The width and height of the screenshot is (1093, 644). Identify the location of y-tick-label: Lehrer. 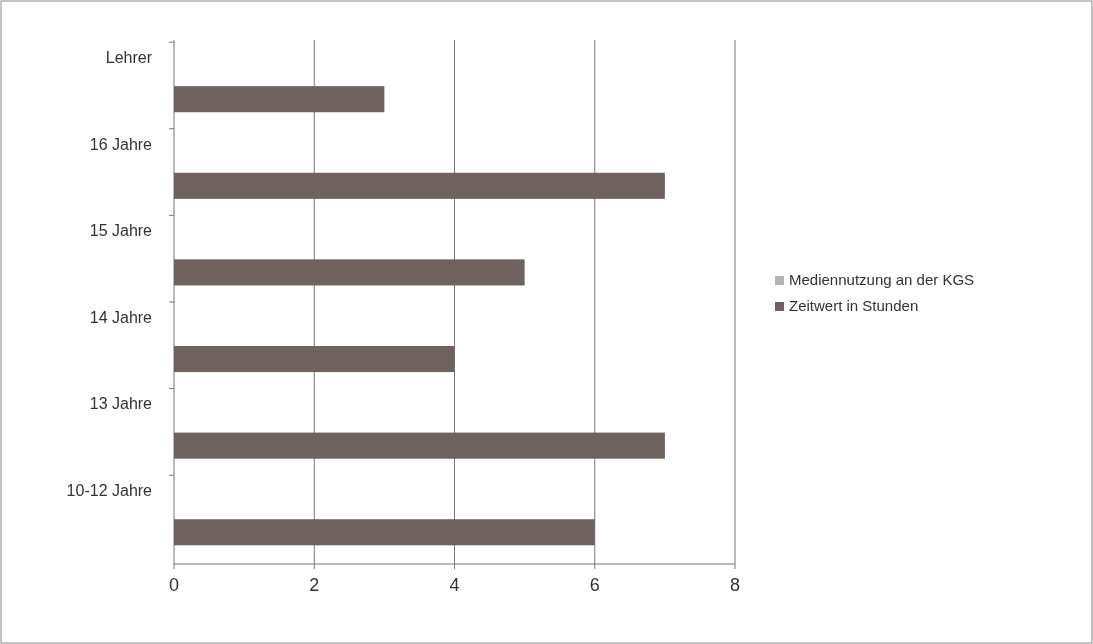
(129, 57).